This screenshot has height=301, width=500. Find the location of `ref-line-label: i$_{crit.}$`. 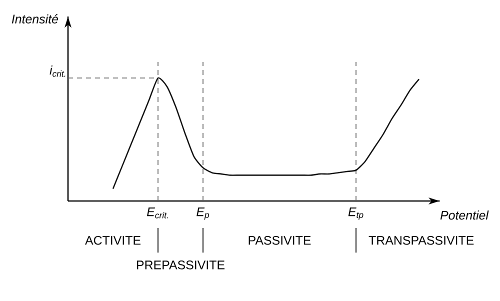

ref-line-label: i$_{crit.}$ is located at coordinates (58, 71).